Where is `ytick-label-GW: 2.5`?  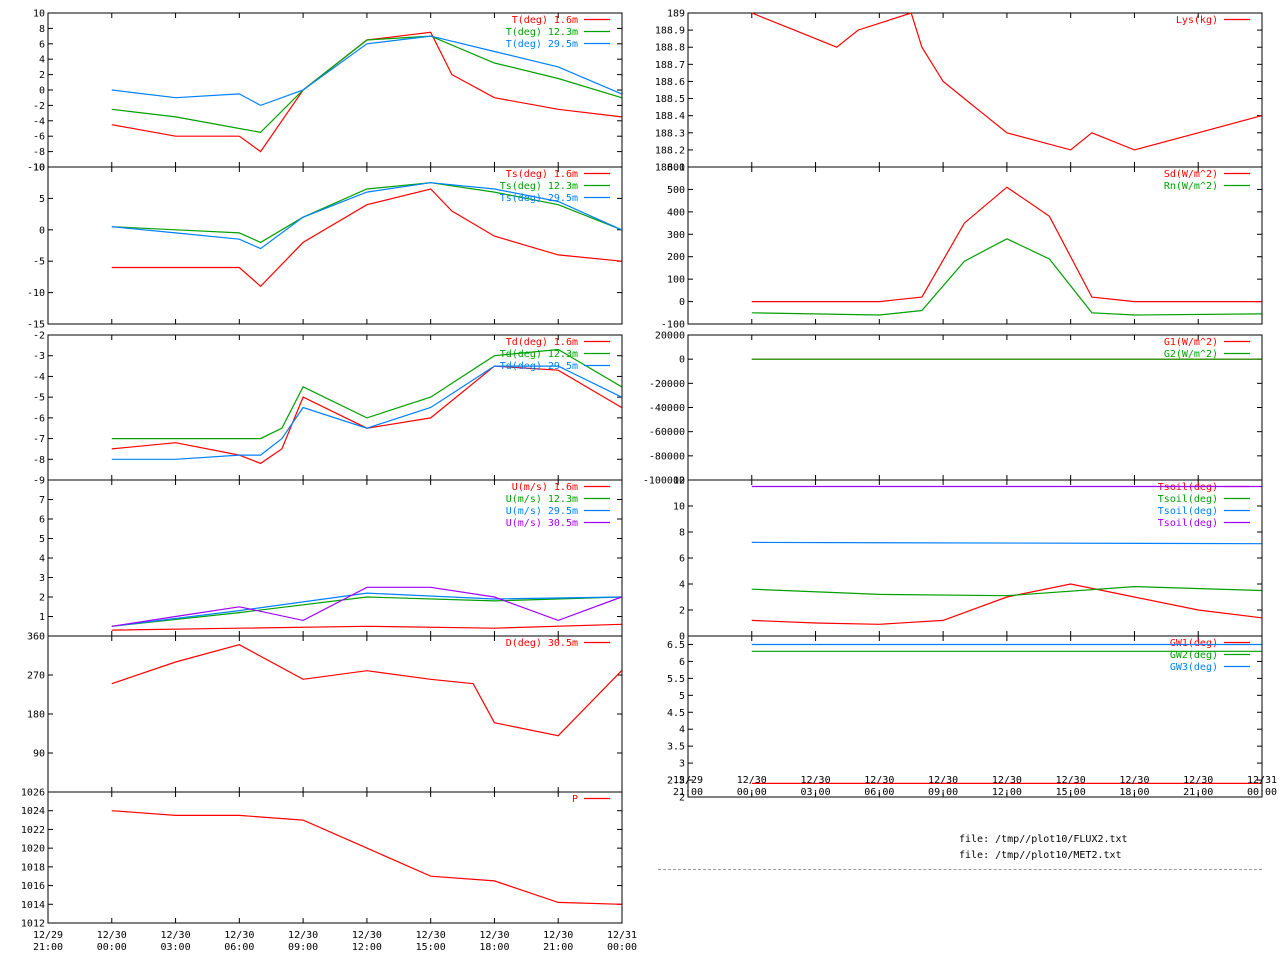
ytick-label-GW: 2.5 is located at coordinates (676, 781).